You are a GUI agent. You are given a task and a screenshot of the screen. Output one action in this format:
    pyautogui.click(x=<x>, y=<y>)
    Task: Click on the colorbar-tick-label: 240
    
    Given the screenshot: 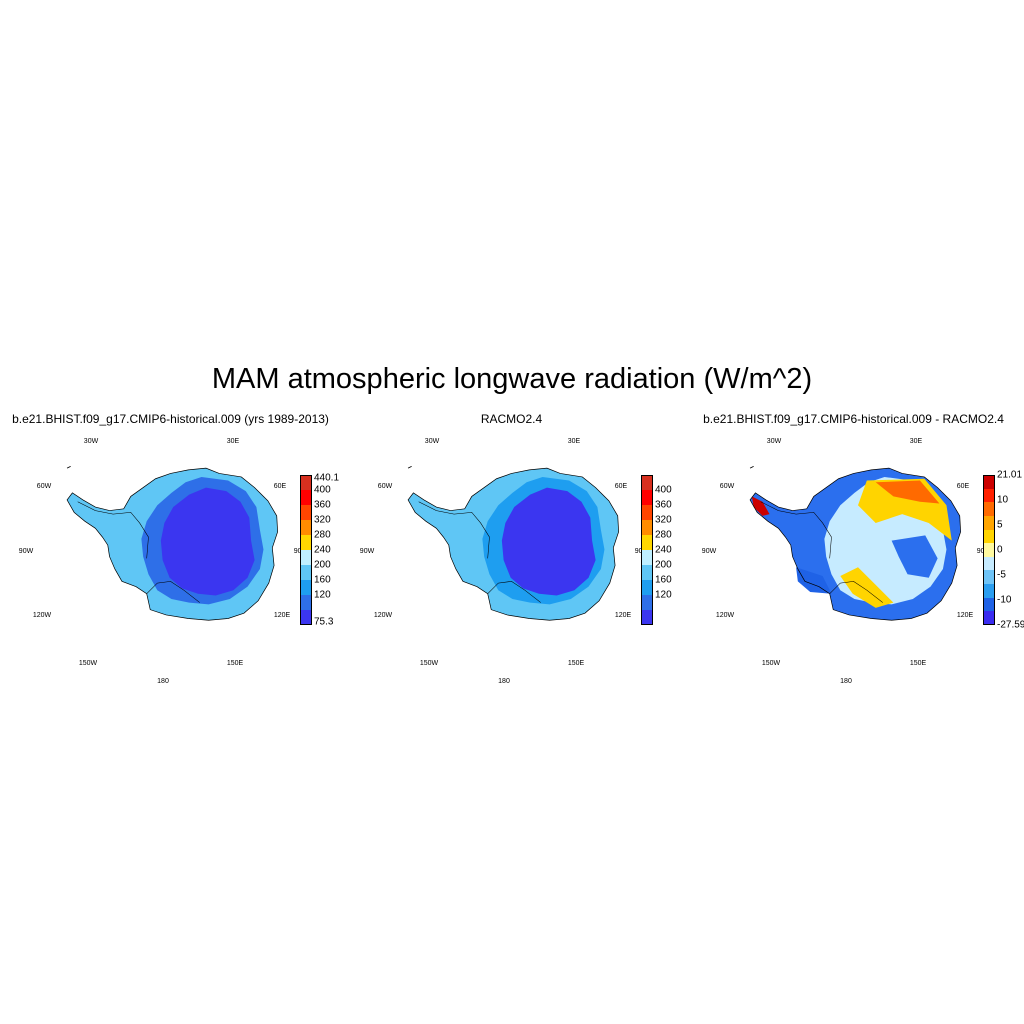 What is the action you would take?
    pyautogui.click(x=663, y=550)
    